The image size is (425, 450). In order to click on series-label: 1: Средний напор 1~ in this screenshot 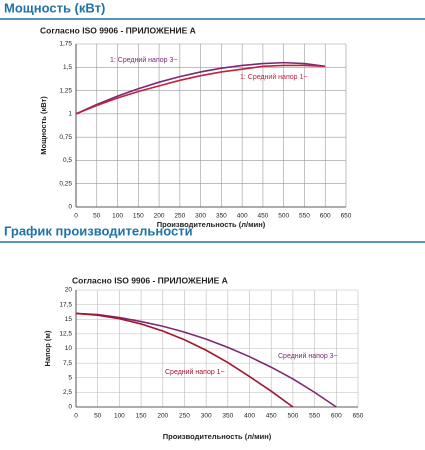, I will do `click(273, 77)`.